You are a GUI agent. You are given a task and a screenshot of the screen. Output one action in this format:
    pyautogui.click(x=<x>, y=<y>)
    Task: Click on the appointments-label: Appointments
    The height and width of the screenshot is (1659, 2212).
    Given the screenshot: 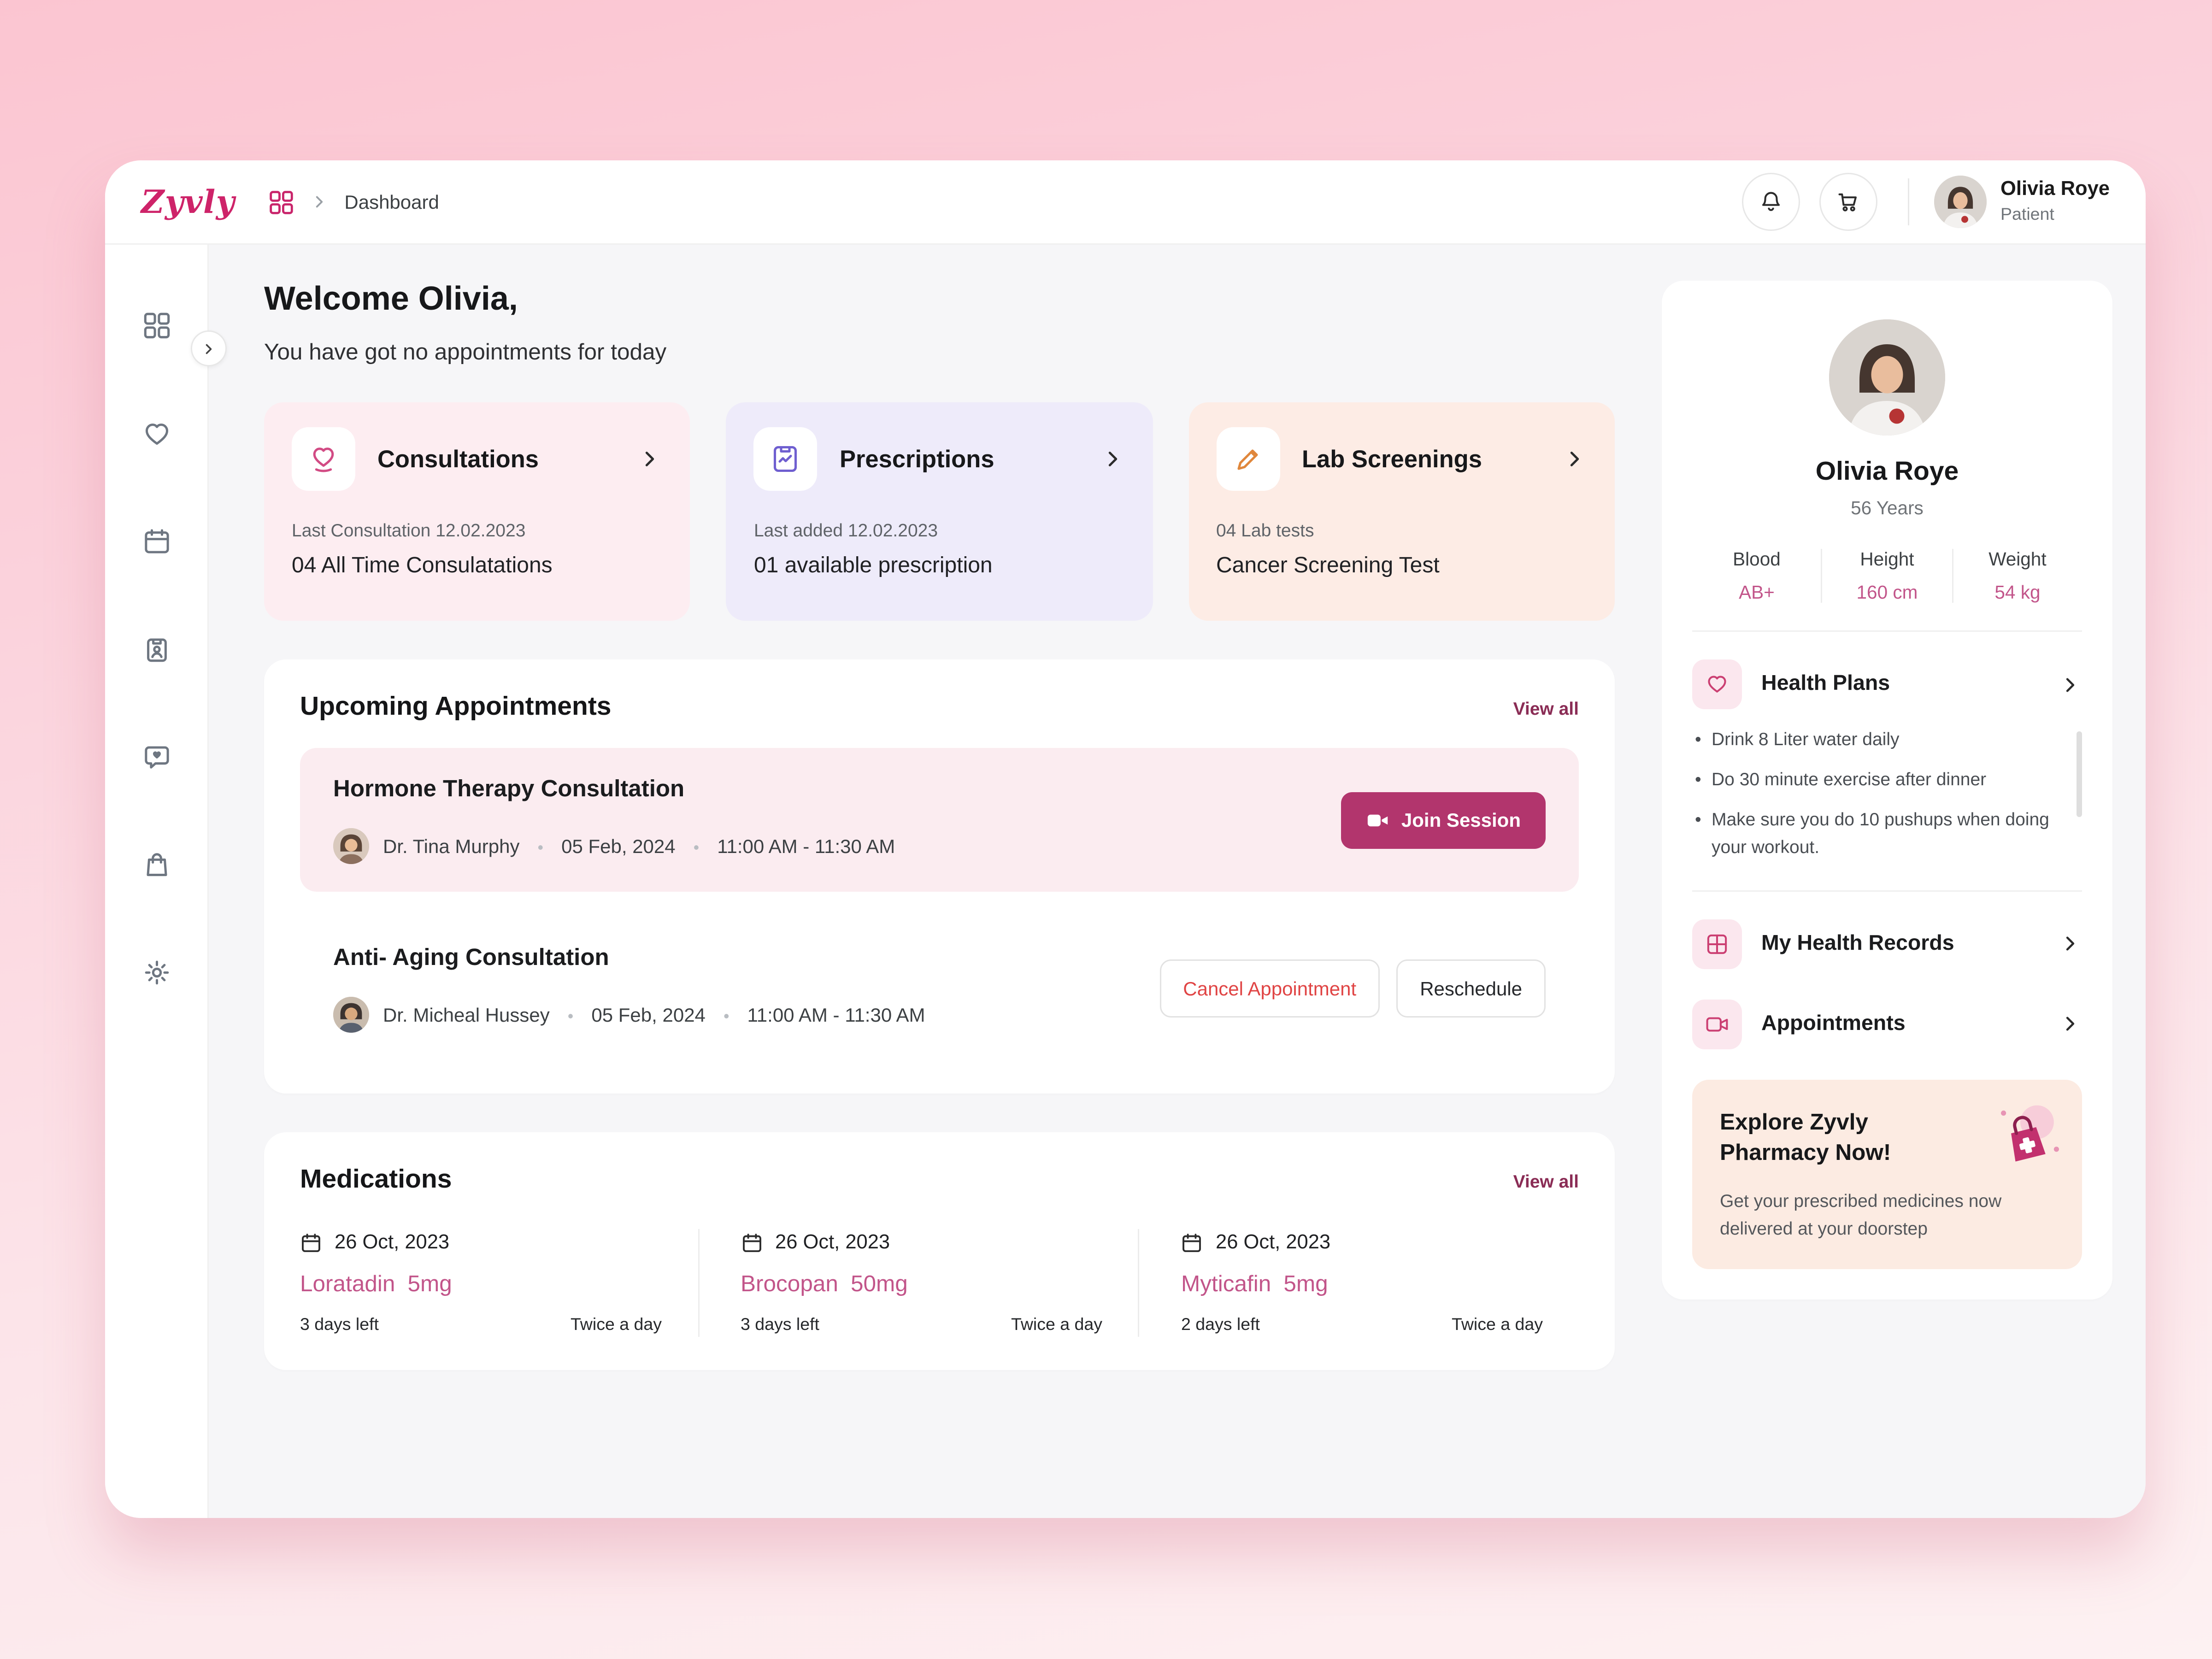 What is the action you would take?
    pyautogui.click(x=1833, y=1023)
    